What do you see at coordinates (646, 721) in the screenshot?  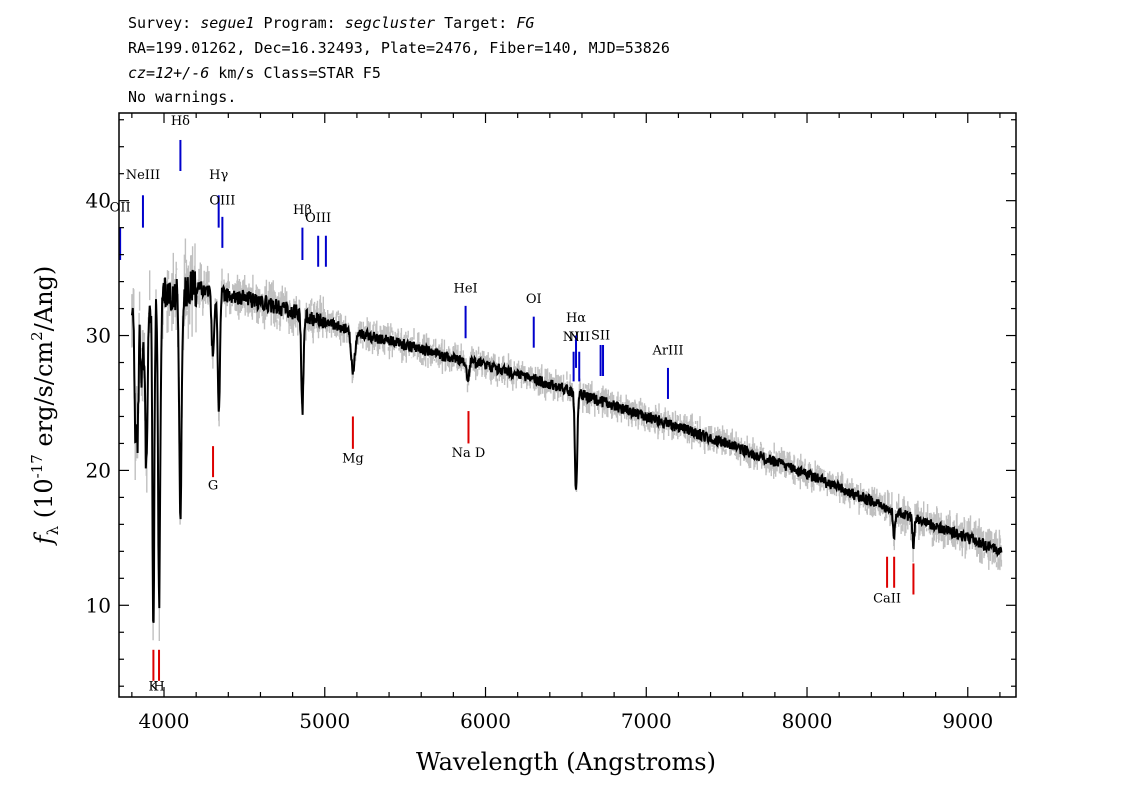 I see `x-tick-label: 7000` at bounding box center [646, 721].